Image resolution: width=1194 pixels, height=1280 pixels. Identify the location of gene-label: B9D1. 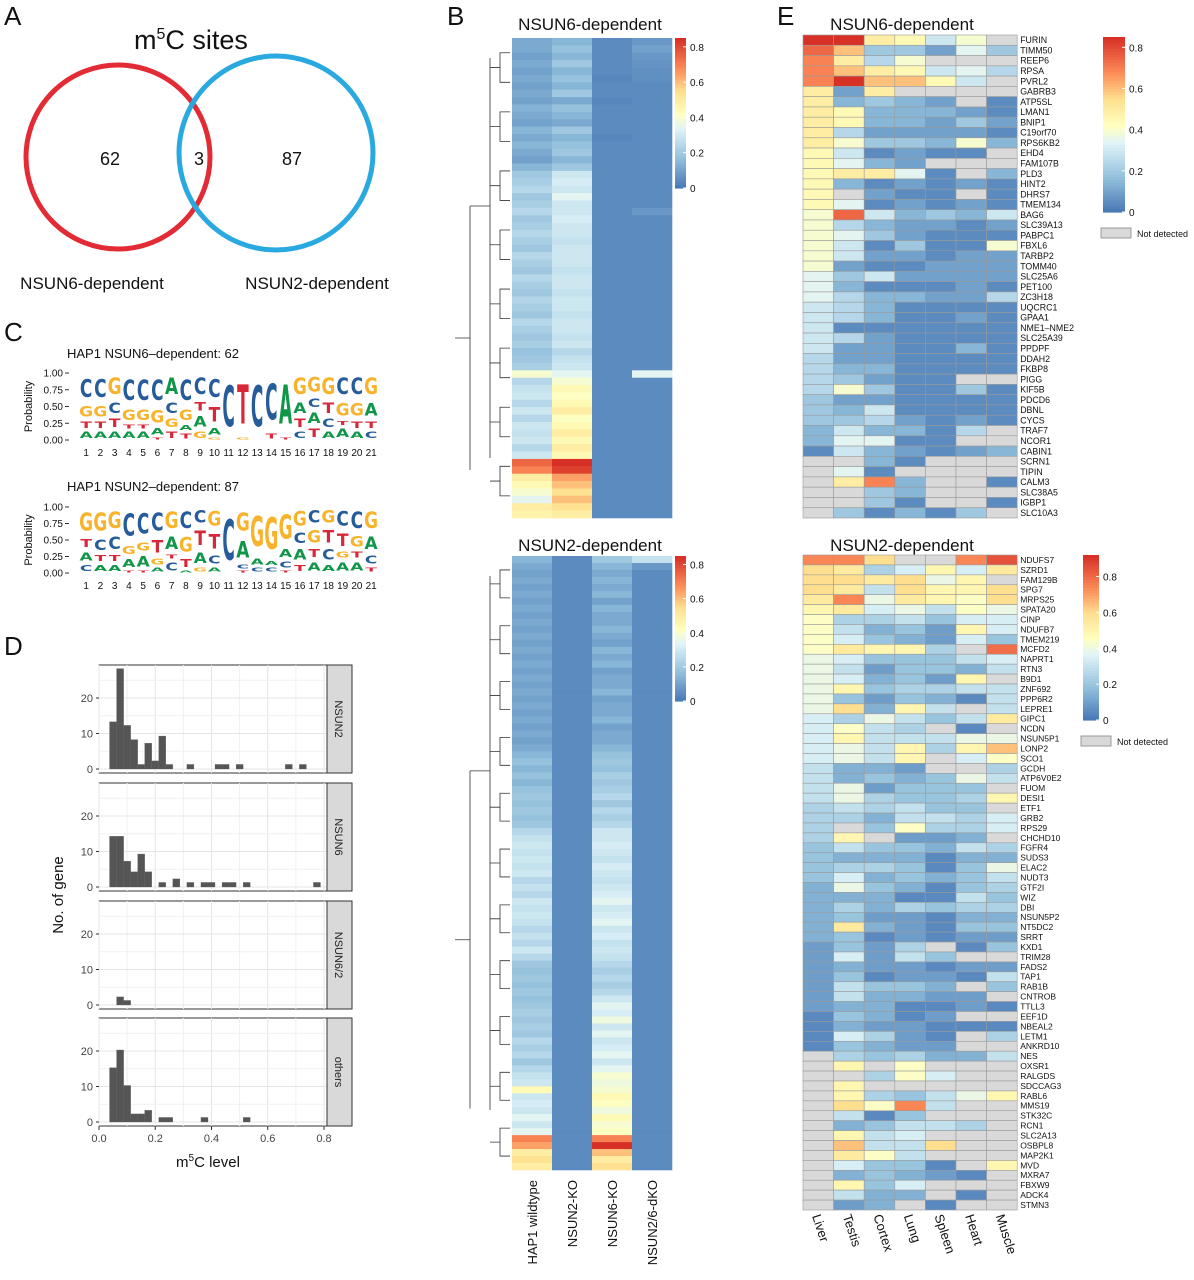
(1031, 679).